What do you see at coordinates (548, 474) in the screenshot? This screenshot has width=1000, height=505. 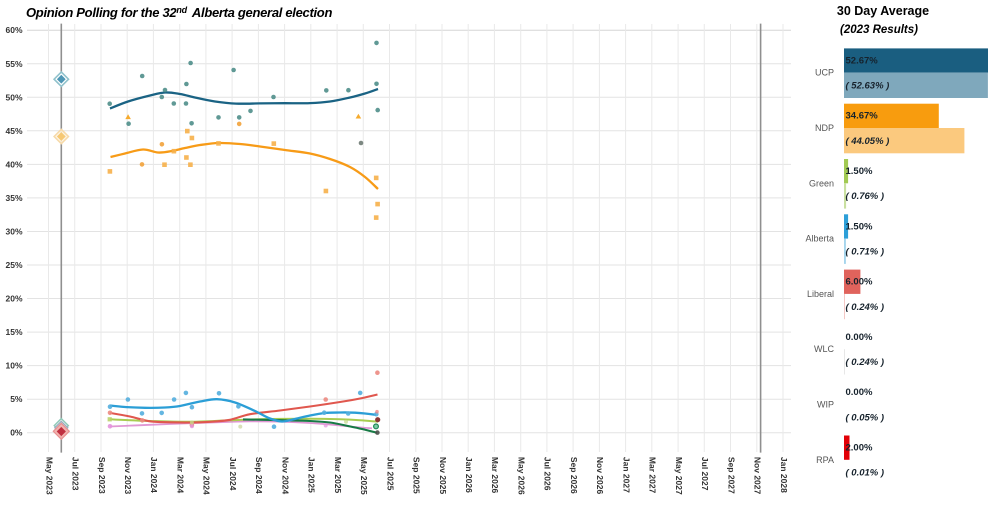 I see `svg-text: Jul 2026` at bounding box center [548, 474].